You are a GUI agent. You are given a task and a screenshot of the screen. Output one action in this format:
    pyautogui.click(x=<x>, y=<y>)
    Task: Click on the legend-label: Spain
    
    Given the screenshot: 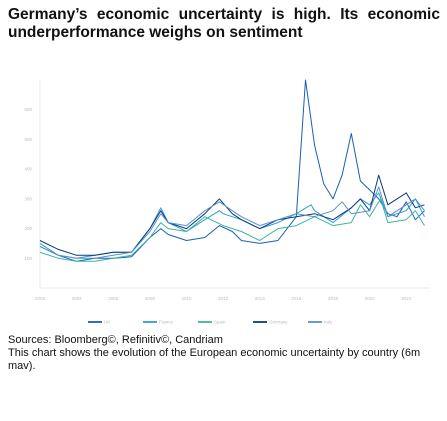 What is the action you would take?
    pyautogui.click(x=220, y=322)
    